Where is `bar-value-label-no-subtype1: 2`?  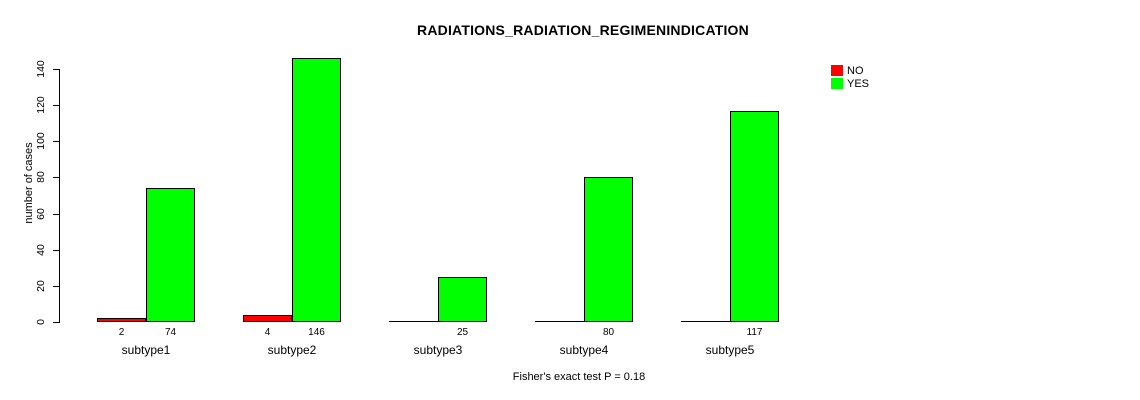 bar-value-label-no-subtype1: 2 is located at coordinates (121, 332).